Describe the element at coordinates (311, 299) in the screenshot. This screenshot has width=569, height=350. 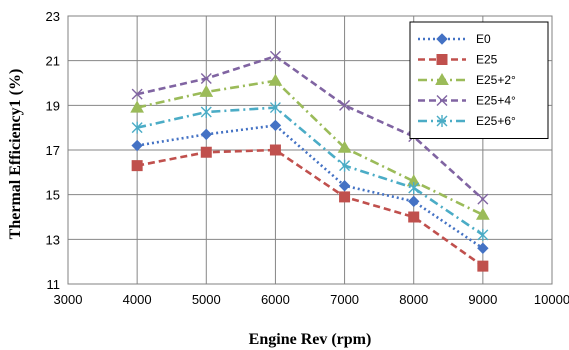
I see `x-tick-labels: 3000 4000 5000 6000 7000 8000 9000 10000` at that location.